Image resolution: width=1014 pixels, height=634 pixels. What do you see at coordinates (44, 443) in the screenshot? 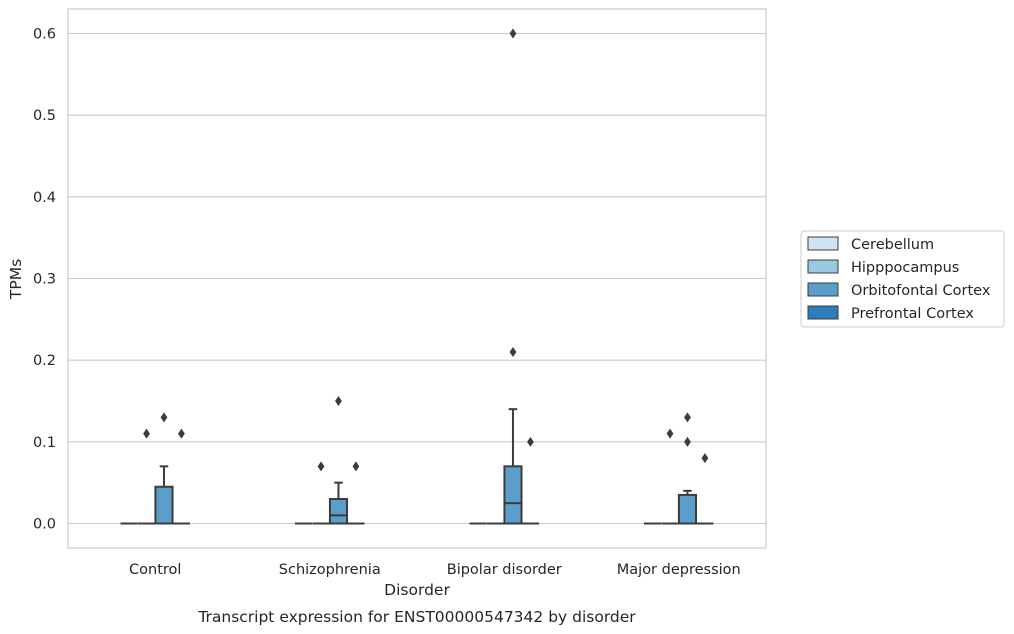
I see `y-tick-label: 0.1` at bounding box center [44, 443].